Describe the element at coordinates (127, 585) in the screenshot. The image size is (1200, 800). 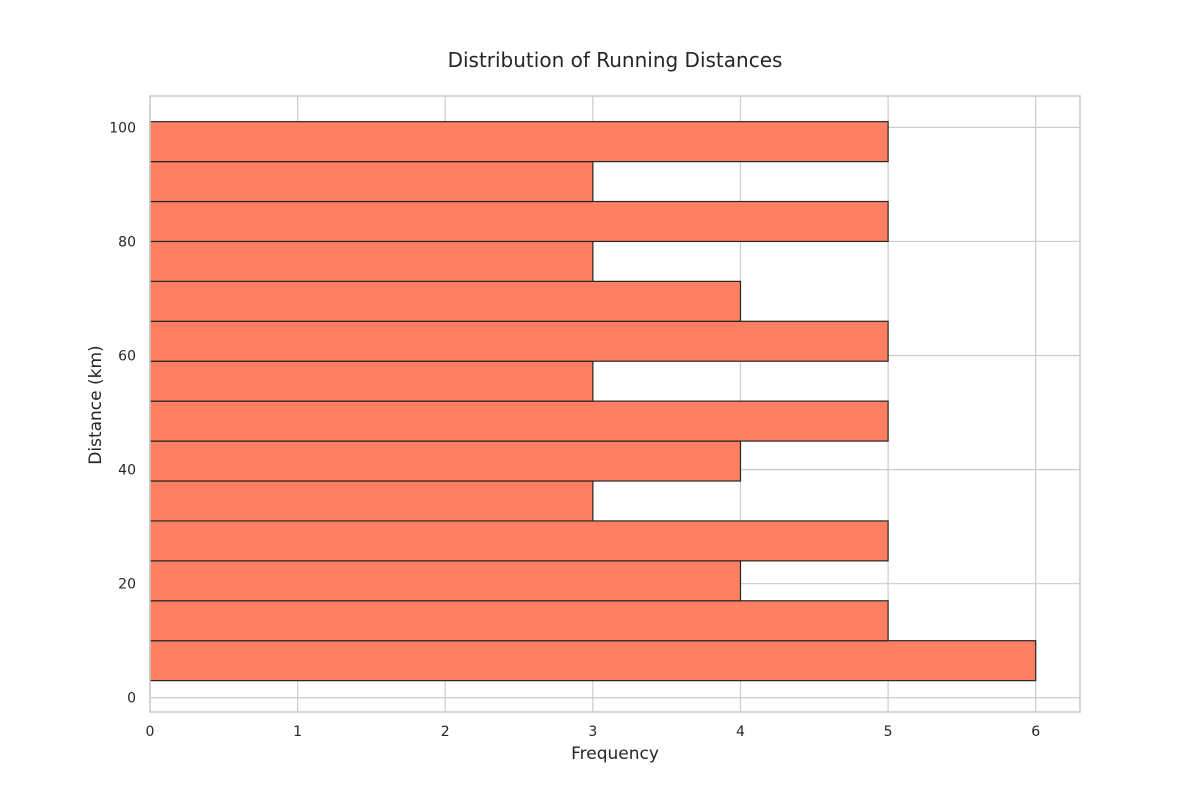
I see `y-tick-label: 20` at that location.